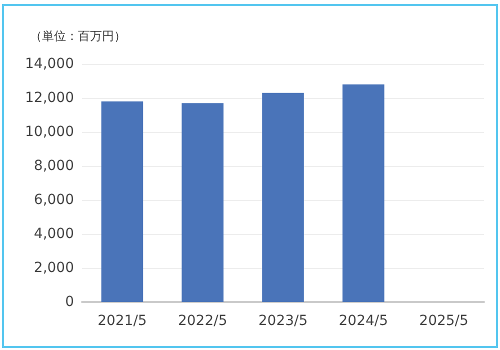 This screenshot has height=350, width=500. I want to click on y-tick-label: 14,000, so click(49, 64).